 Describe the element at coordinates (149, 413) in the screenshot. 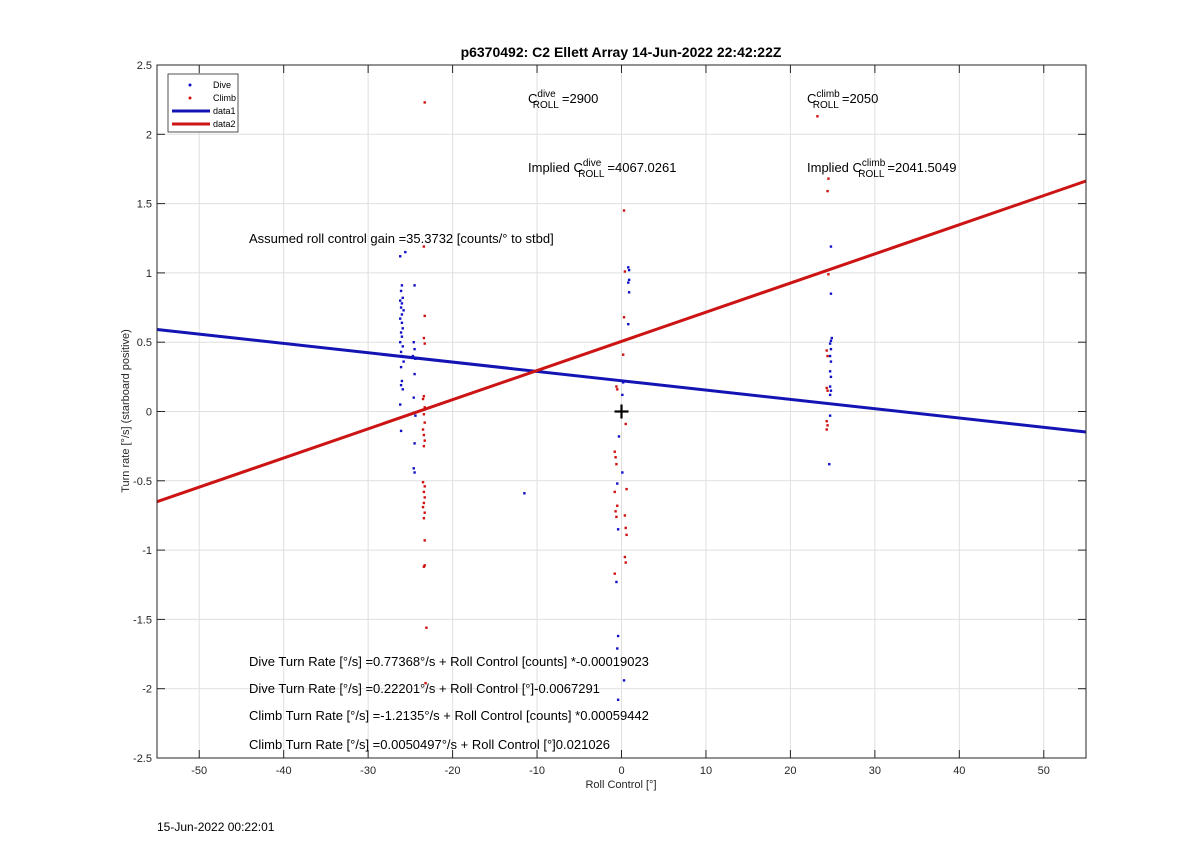

I see `y-tick-label: 0` at that location.